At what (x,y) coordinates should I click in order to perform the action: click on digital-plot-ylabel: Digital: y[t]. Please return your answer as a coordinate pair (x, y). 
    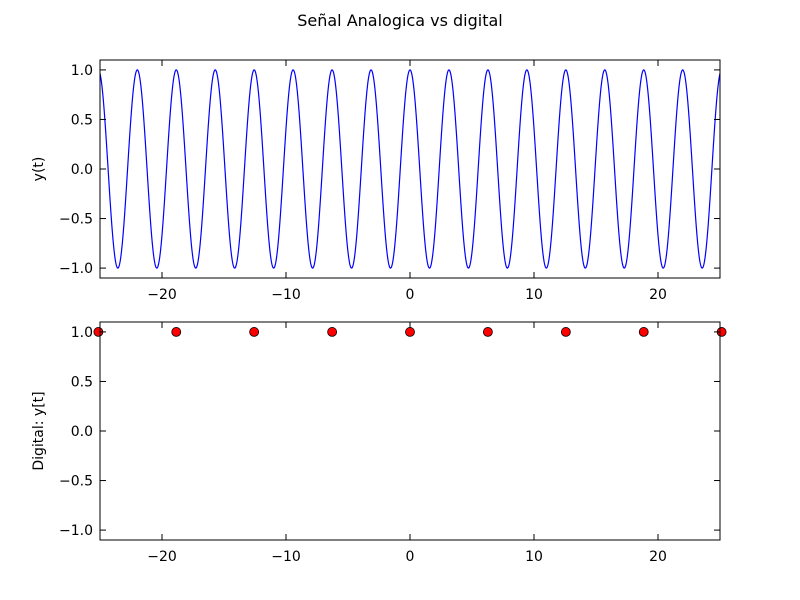
    Looking at the image, I should click on (39, 430).